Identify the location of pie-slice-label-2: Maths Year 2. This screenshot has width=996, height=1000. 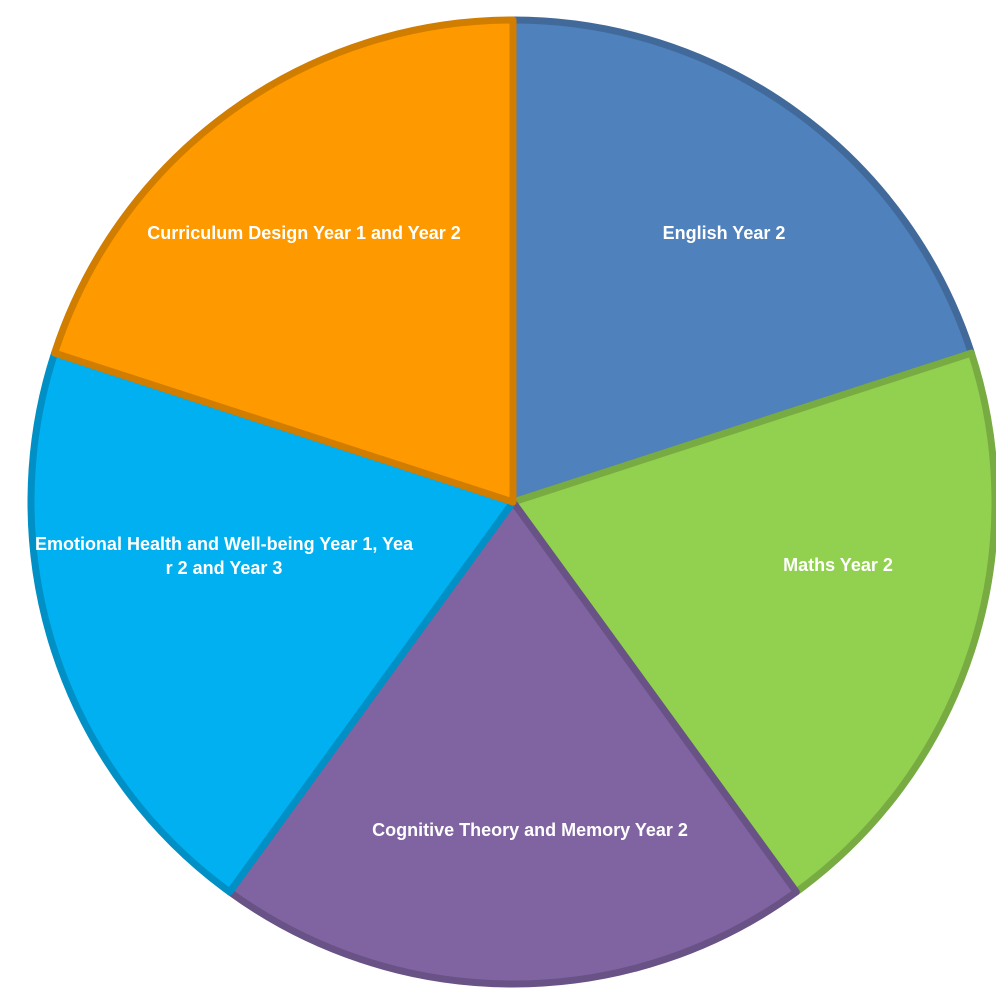
(838, 565).